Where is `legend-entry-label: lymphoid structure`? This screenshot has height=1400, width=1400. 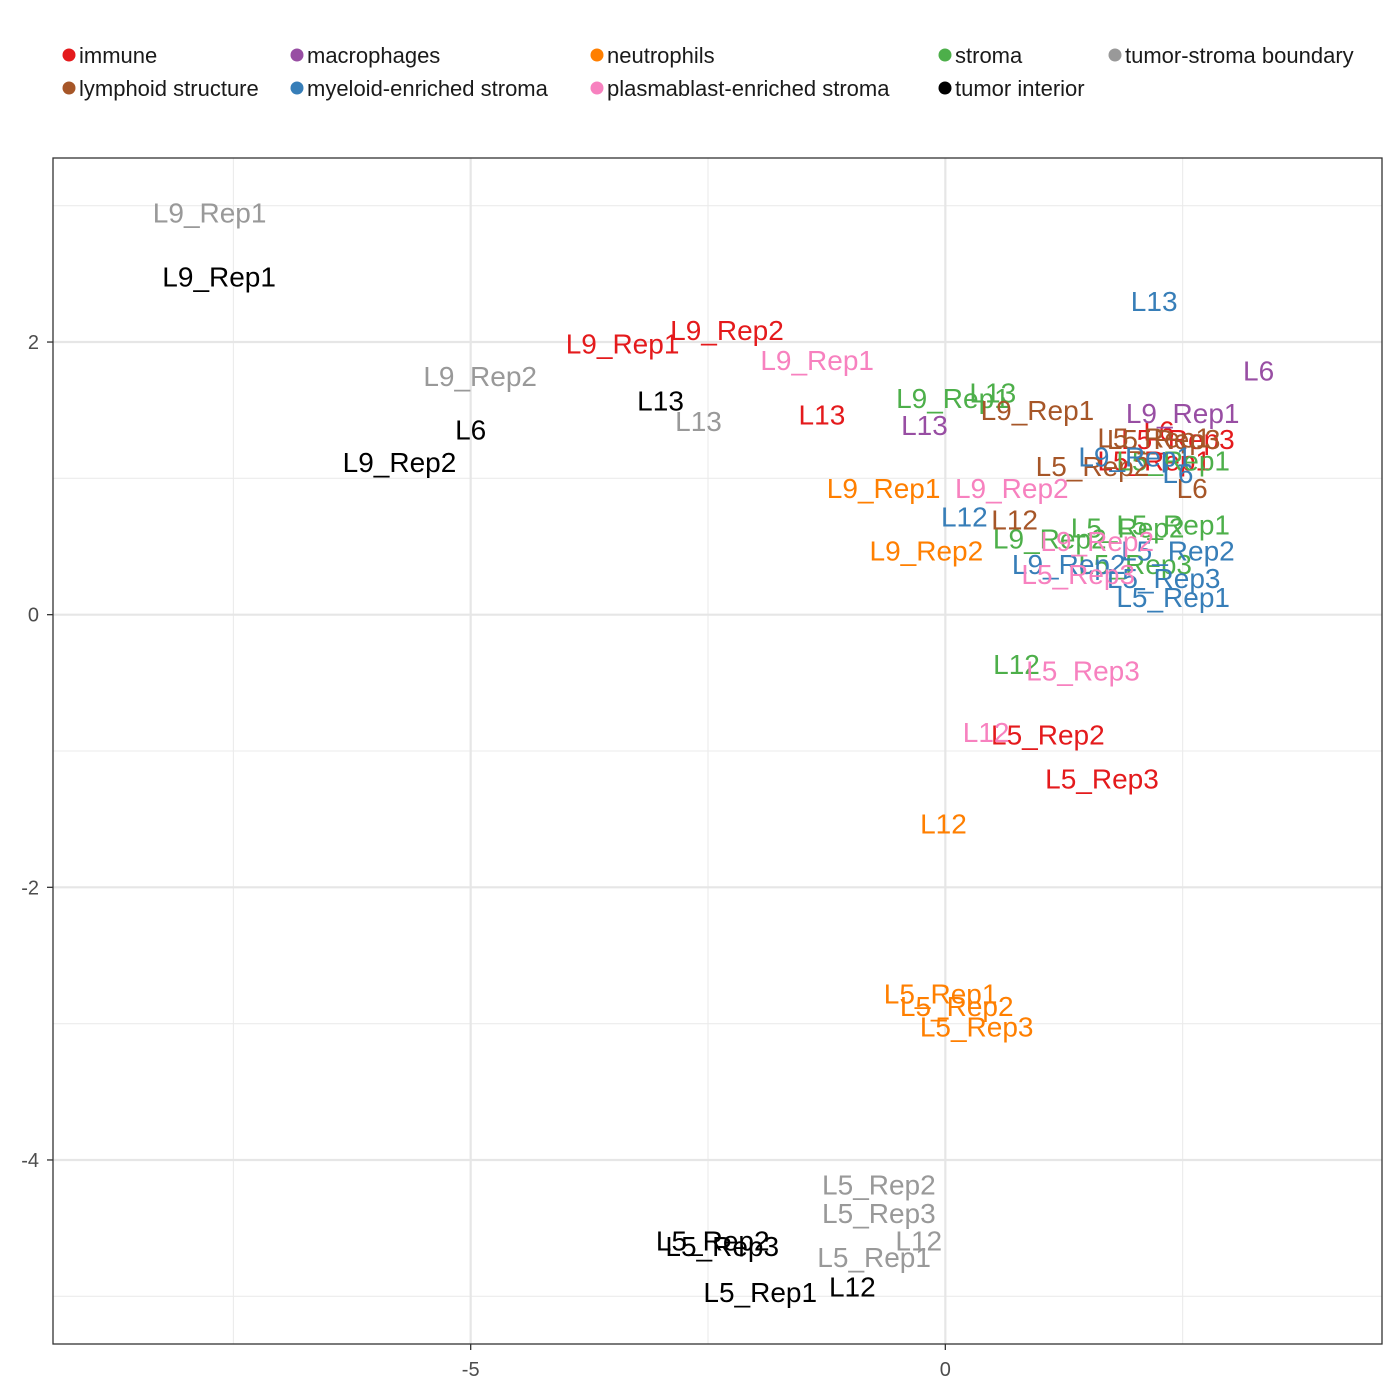
legend-entry-label: lymphoid structure is located at coordinates (169, 88).